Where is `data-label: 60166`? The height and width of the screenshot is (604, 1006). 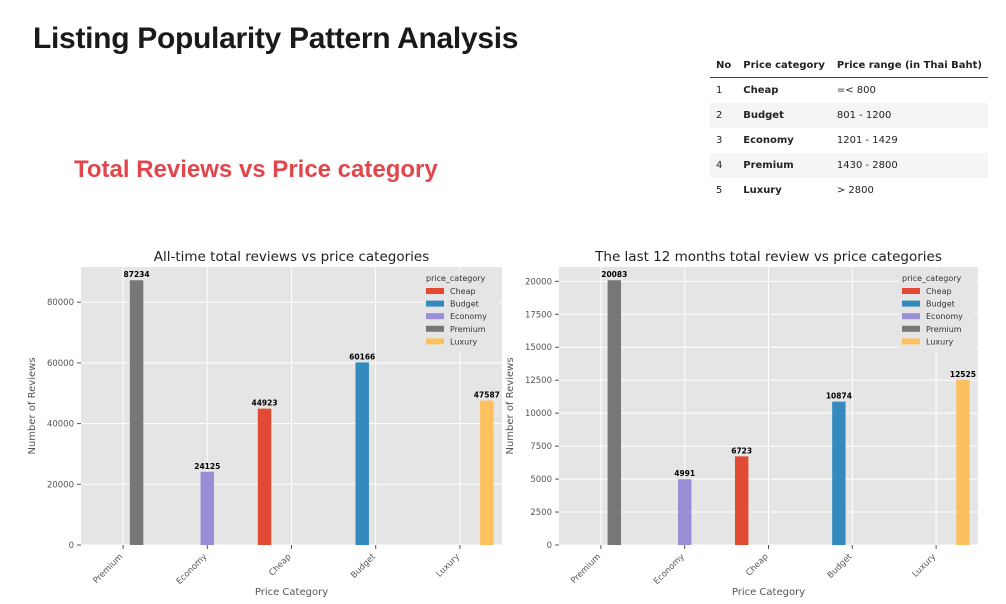
data-label: 60166 is located at coordinates (362, 356).